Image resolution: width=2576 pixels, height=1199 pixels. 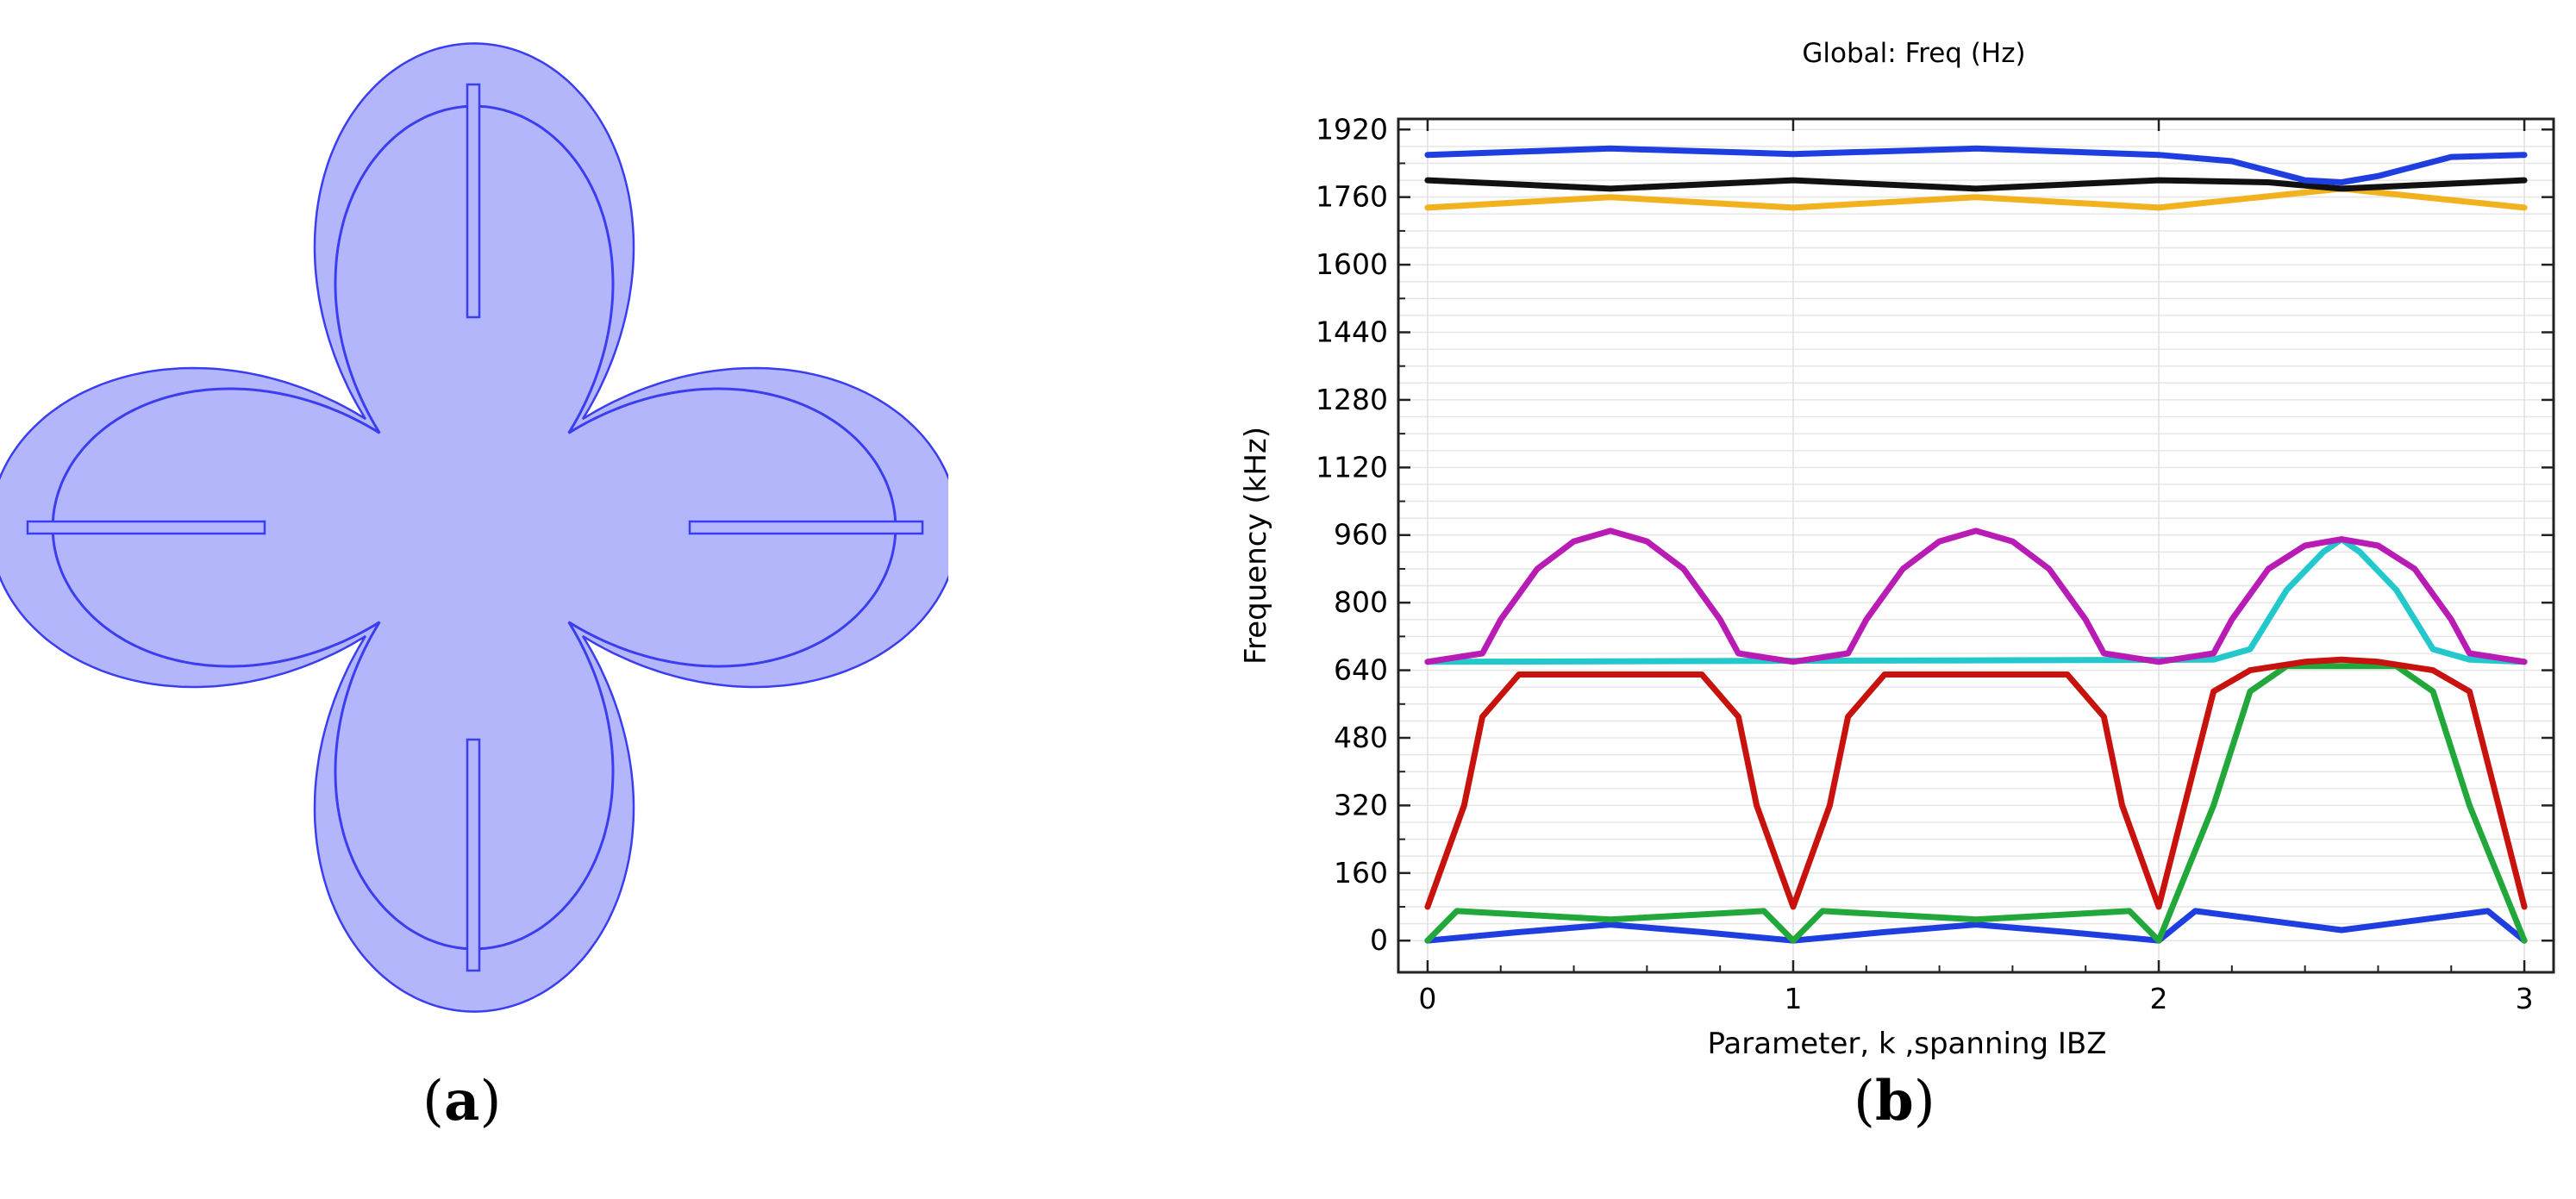 What do you see at coordinates (1361, 805) in the screenshot?
I see `y-tick-label: 320` at bounding box center [1361, 805].